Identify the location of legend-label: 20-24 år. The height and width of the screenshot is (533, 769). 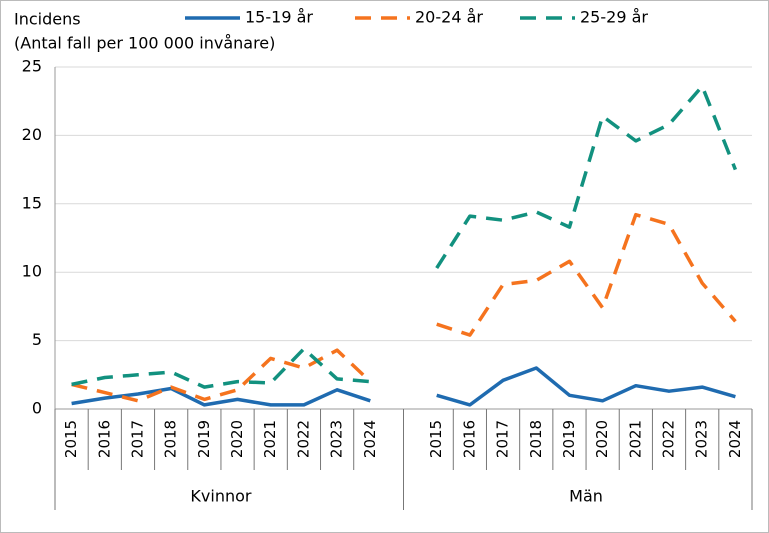
(449, 17).